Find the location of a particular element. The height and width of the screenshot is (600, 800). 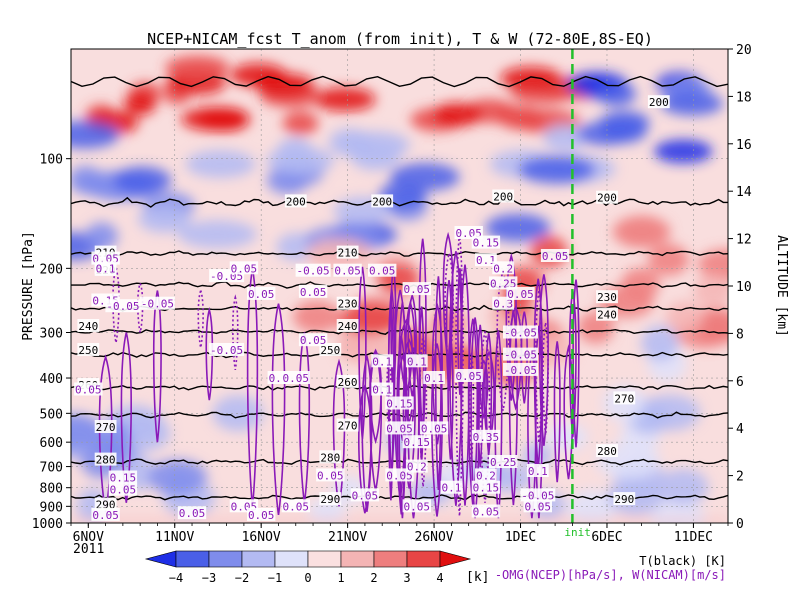

init-label: init is located at coordinates (577, 532).